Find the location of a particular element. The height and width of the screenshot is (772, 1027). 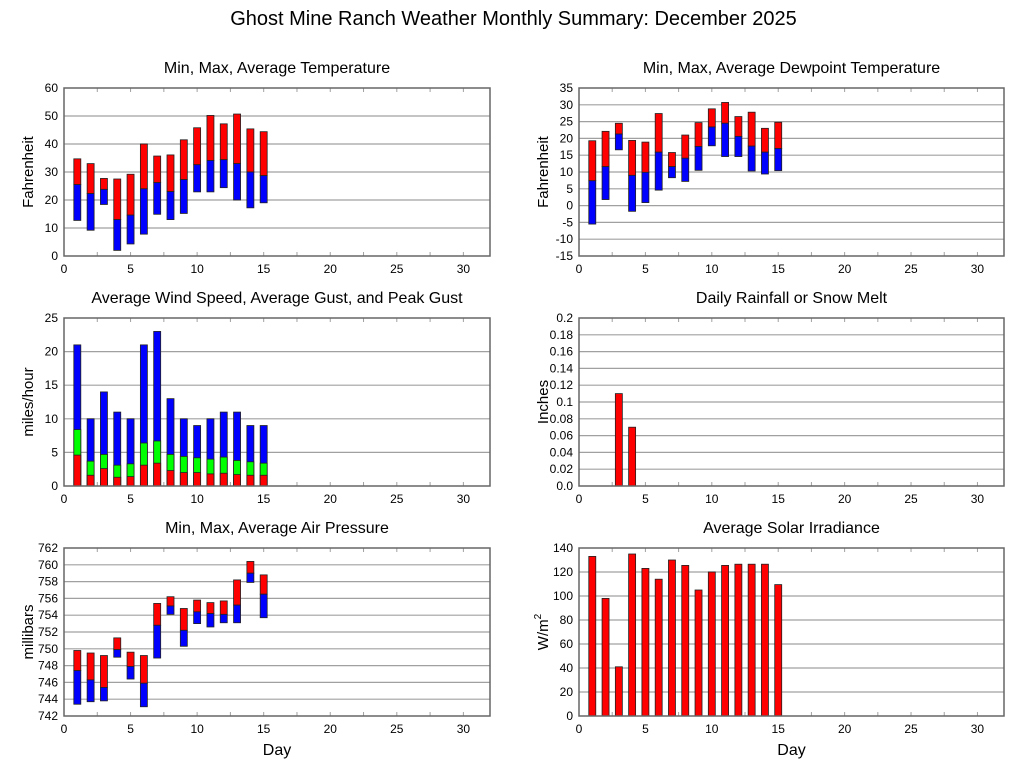

y-tick-label: 100 is located at coordinates (563, 596).